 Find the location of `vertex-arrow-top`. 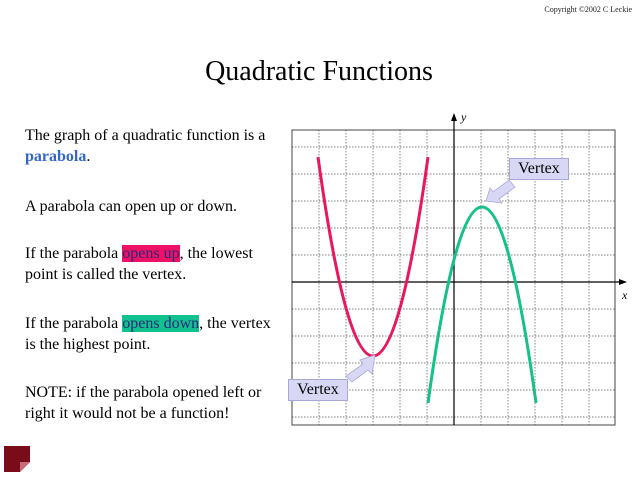

vertex-arrow-top is located at coordinates (500, 191).